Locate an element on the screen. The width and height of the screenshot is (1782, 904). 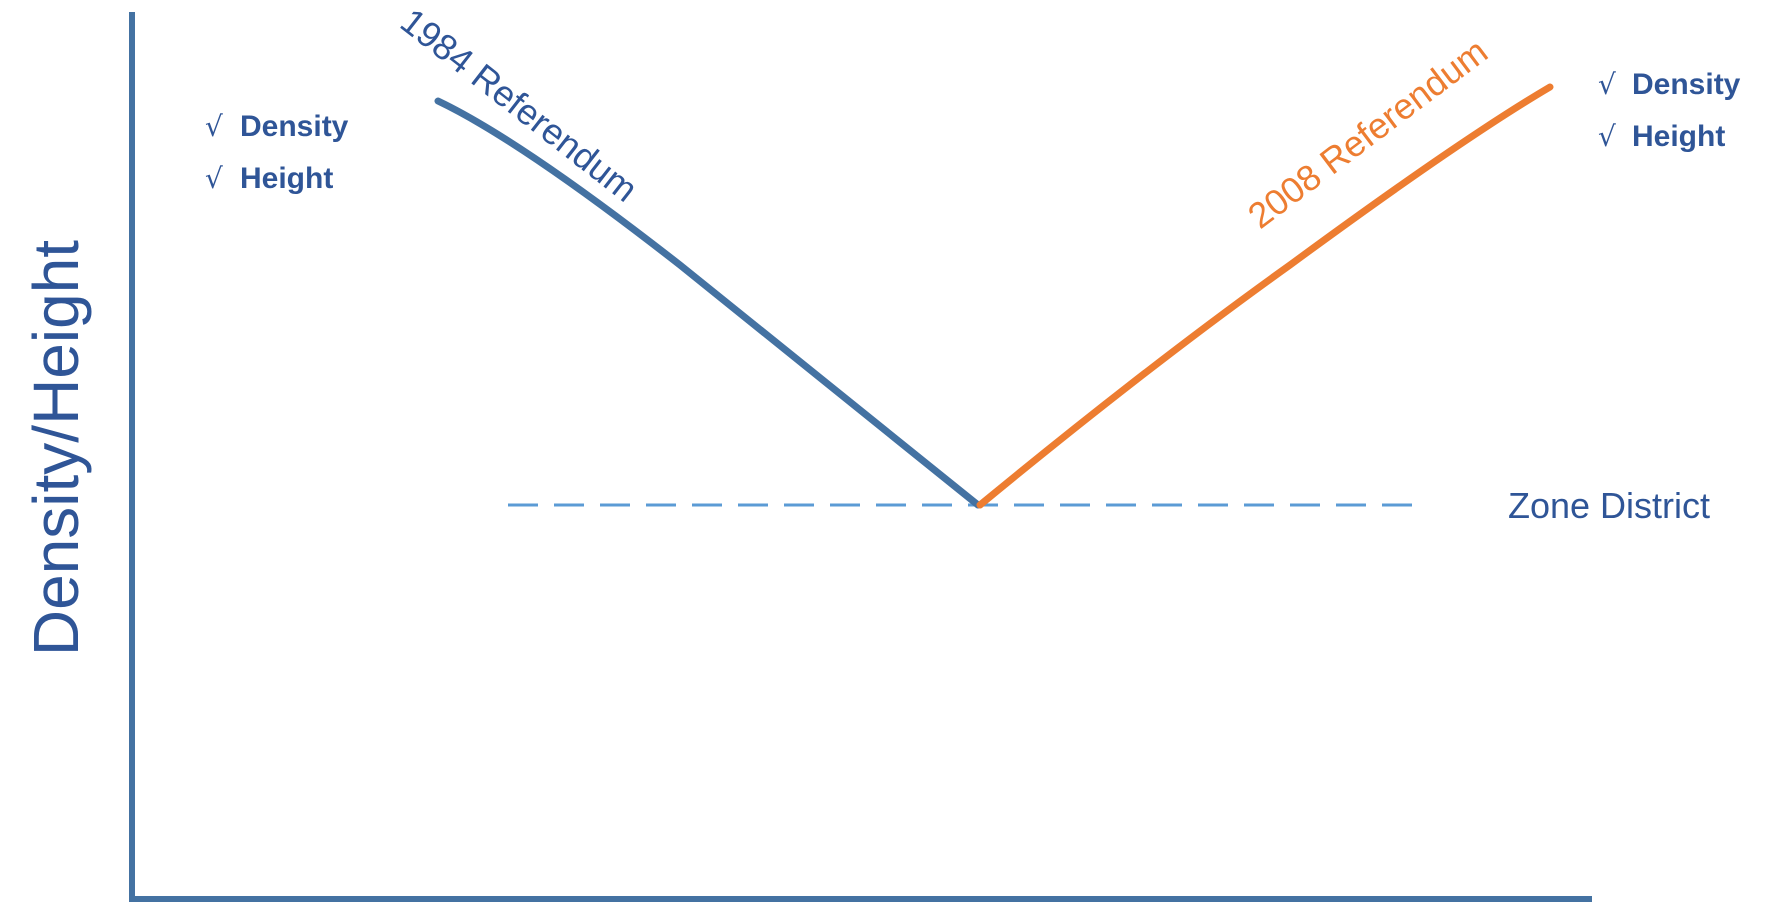
right-check-height: Height is located at coordinates (1678, 136).